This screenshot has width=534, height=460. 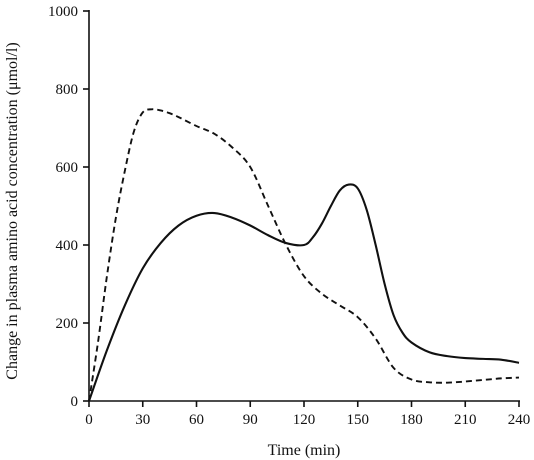 I want to click on y-tick-label: 1000, so click(x=63, y=12).